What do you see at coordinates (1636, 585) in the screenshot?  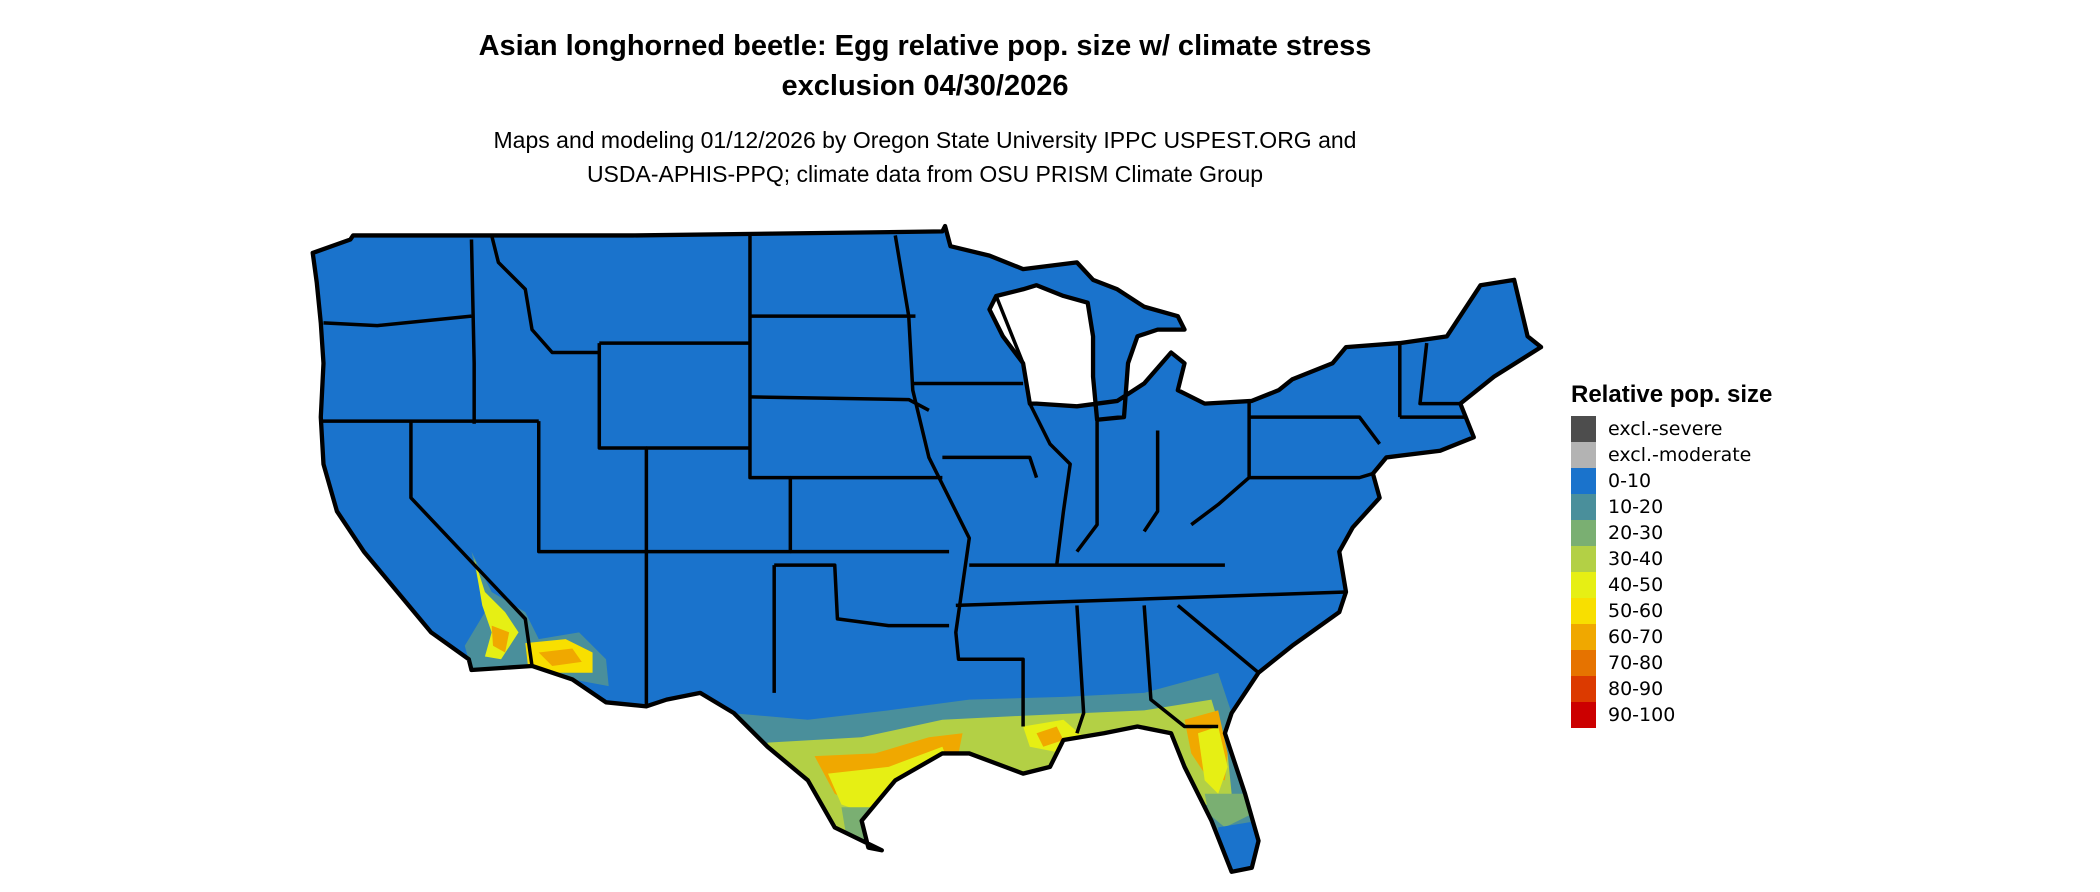 I see `legend-label: 40-50` at bounding box center [1636, 585].